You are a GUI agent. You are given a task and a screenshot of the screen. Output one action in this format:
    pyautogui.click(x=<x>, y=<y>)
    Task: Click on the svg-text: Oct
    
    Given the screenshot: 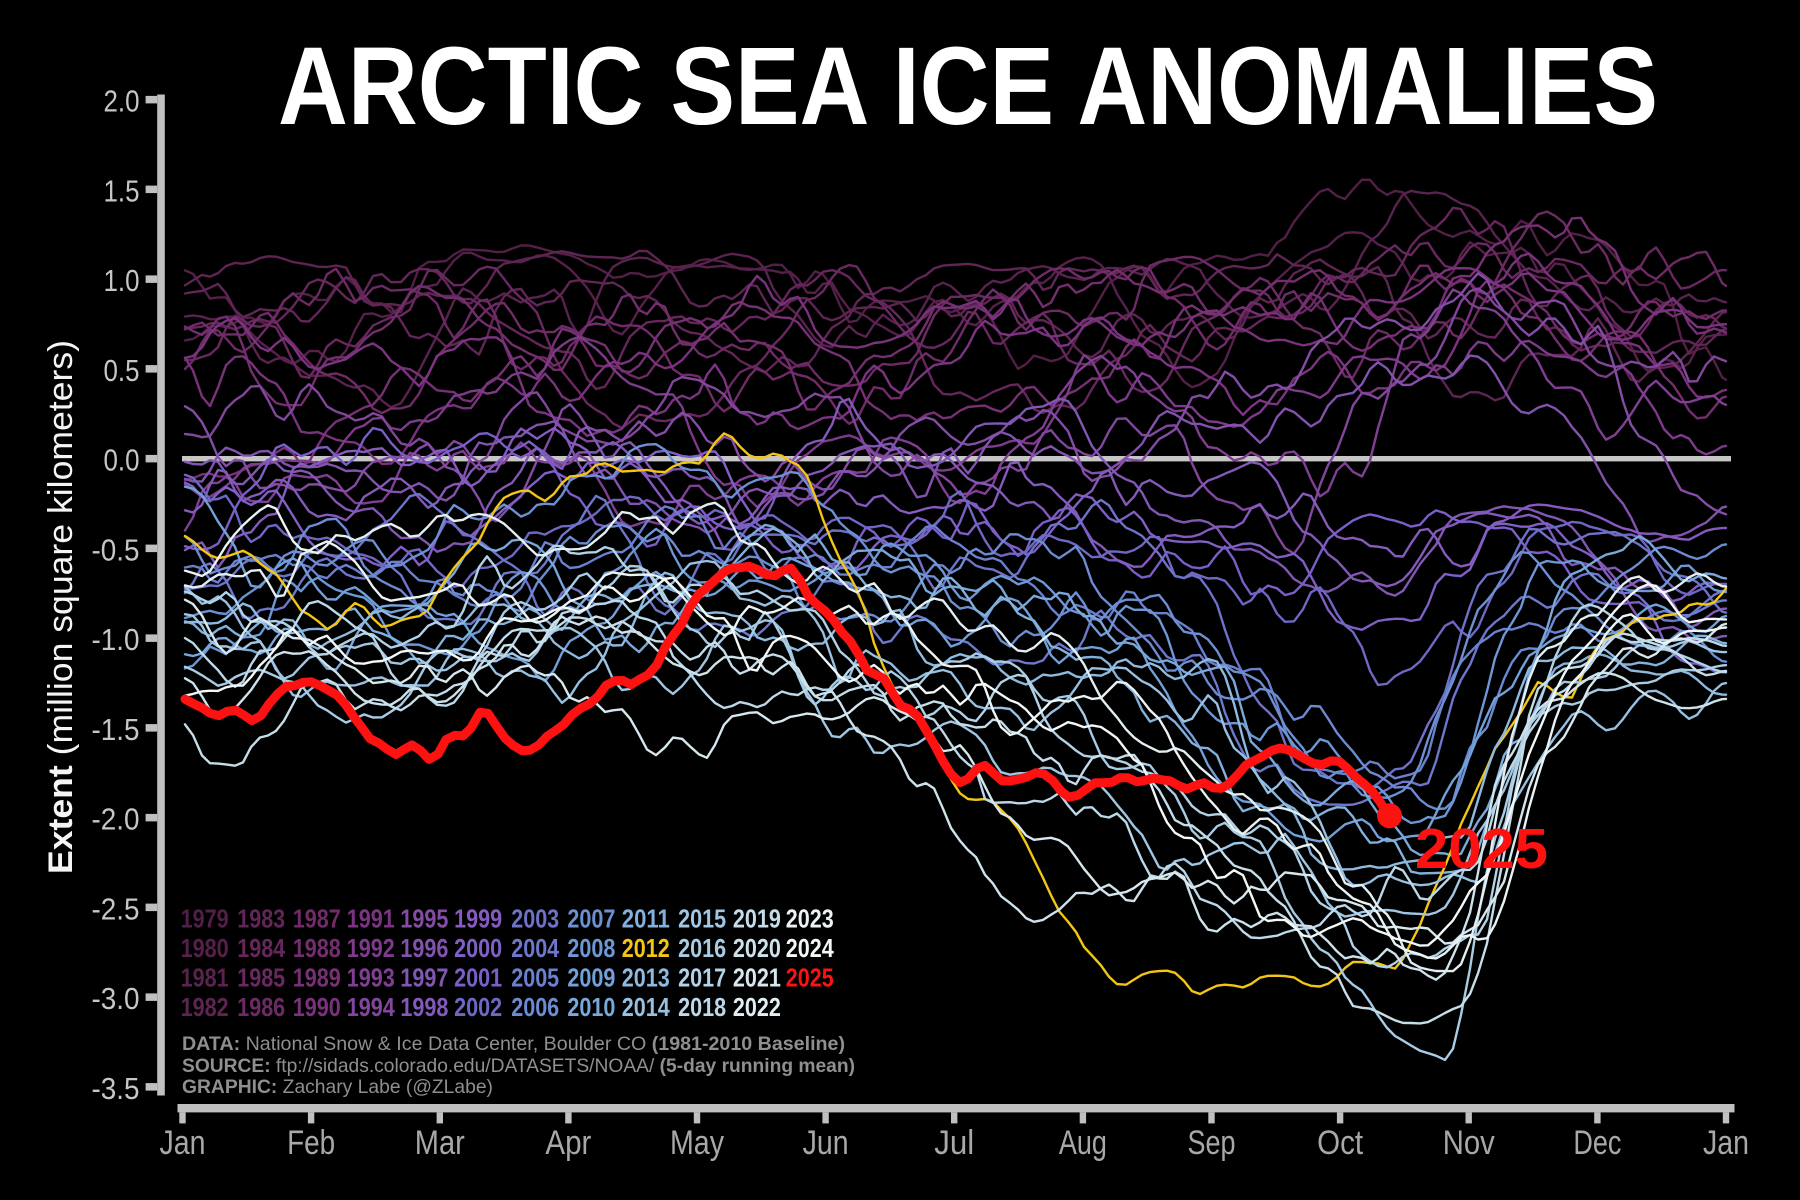 What is the action you would take?
    pyautogui.click(x=1340, y=1143)
    